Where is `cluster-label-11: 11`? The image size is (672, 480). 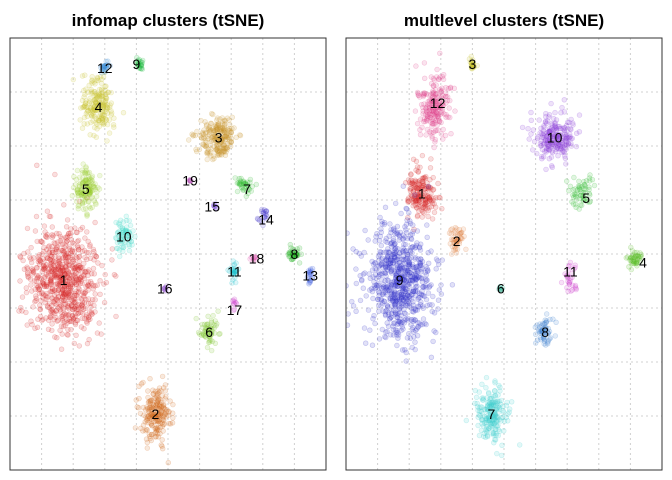
cluster-label-11: 11 is located at coordinates (234, 271).